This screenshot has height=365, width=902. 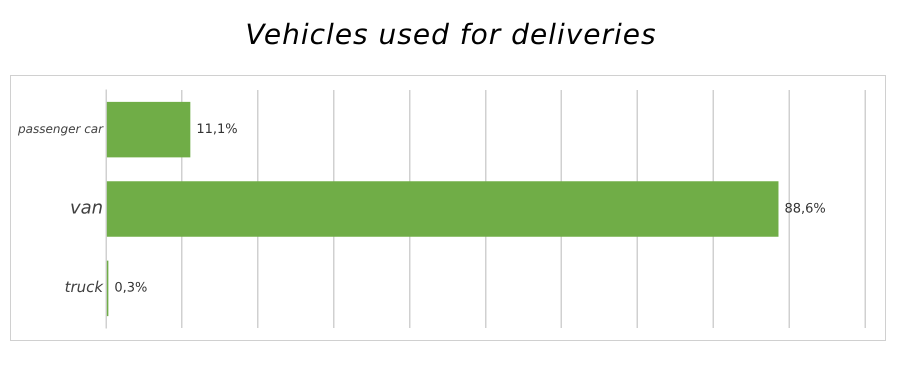 What do you see at coordinates (451, 34) in the screenshot?
I see `chart-title: Vehicles used for deliveries` at bounding box center [451, 34].